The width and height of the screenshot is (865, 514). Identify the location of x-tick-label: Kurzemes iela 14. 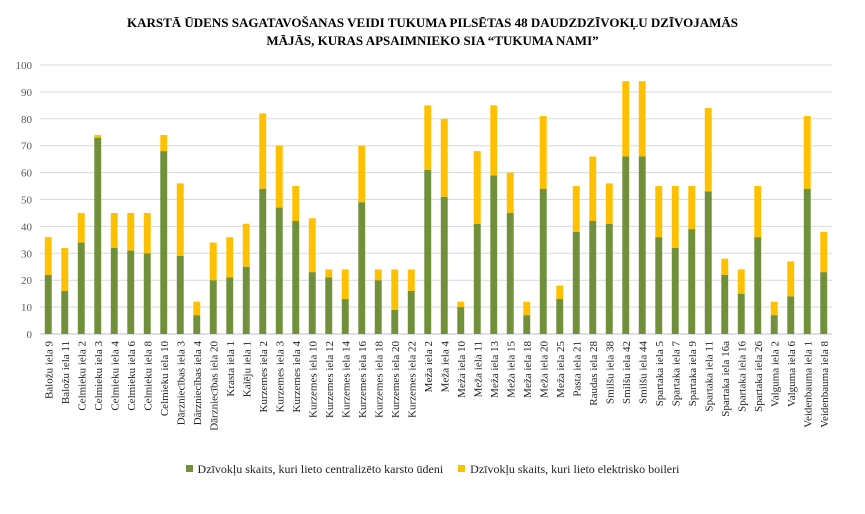
(346, 379).